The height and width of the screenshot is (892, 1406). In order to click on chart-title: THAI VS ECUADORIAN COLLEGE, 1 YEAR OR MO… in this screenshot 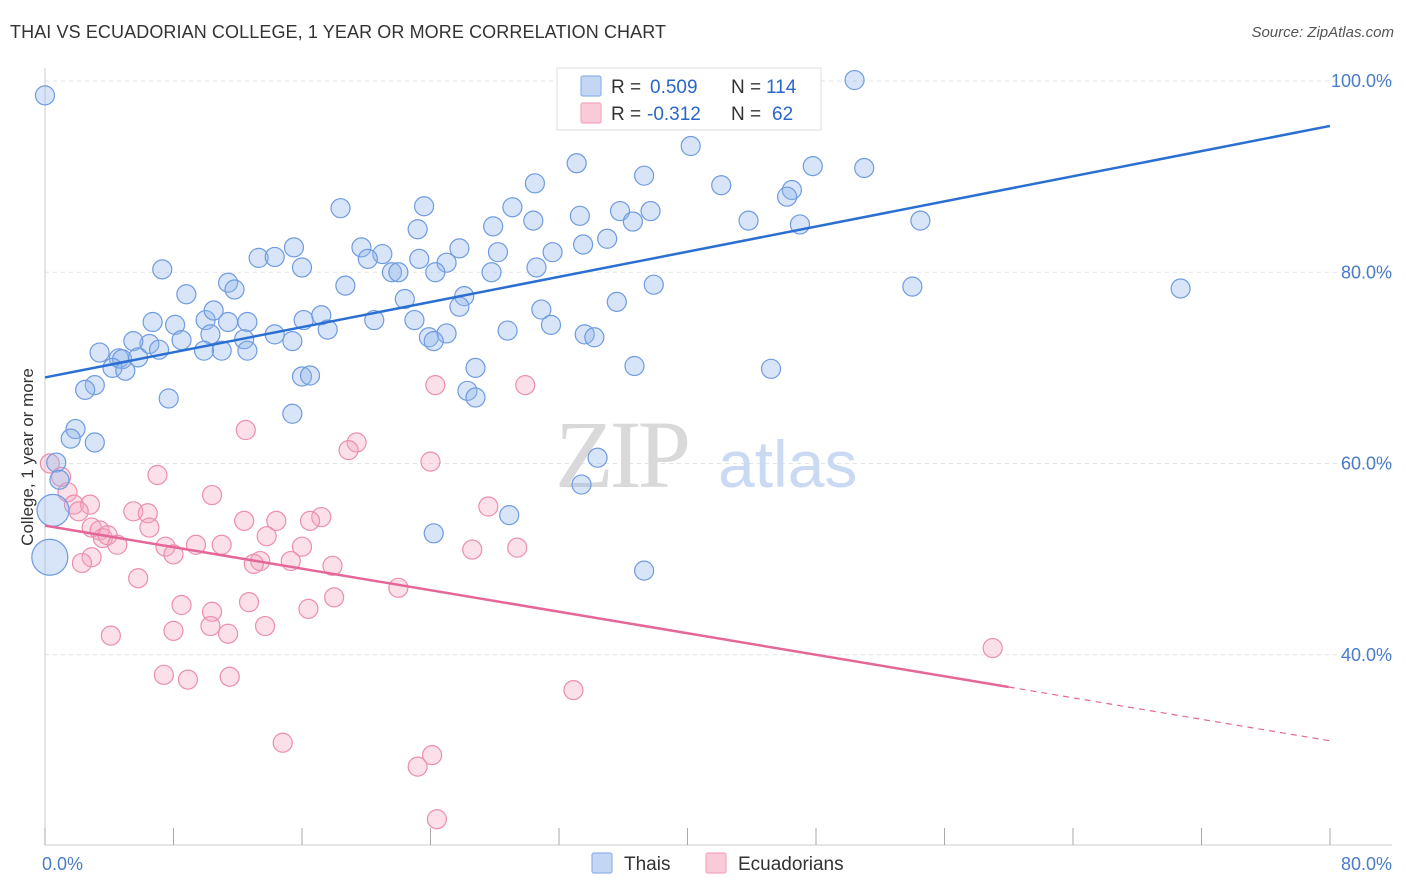, I will do `click(338, 32)`.